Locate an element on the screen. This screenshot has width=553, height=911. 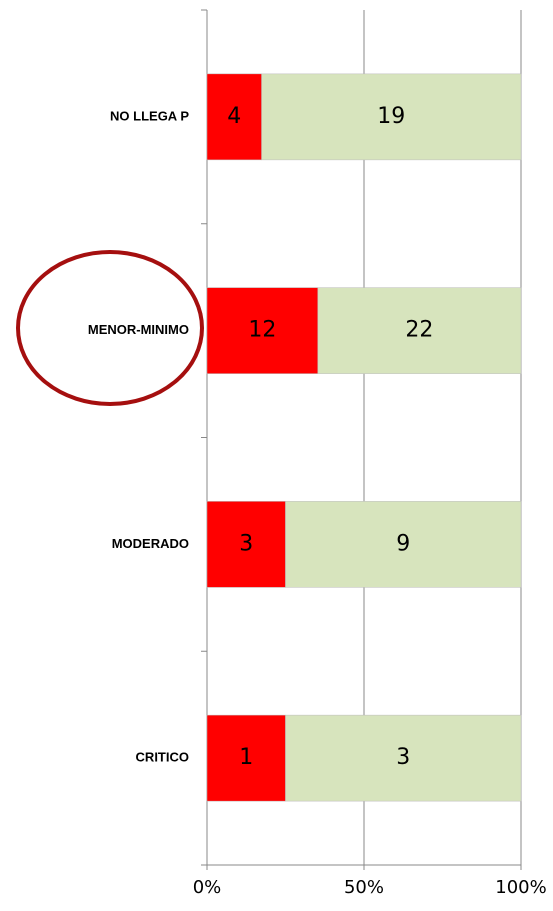
data-label: 9 is located at coordinates (403, 543).